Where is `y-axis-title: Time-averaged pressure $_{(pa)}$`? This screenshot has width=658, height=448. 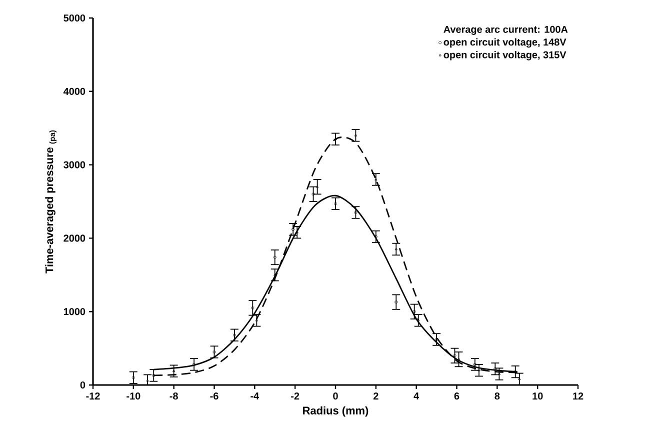 y-axis-title: Time-averaged pressure $_{(pa)}$ is located at coordinates (50, 202).